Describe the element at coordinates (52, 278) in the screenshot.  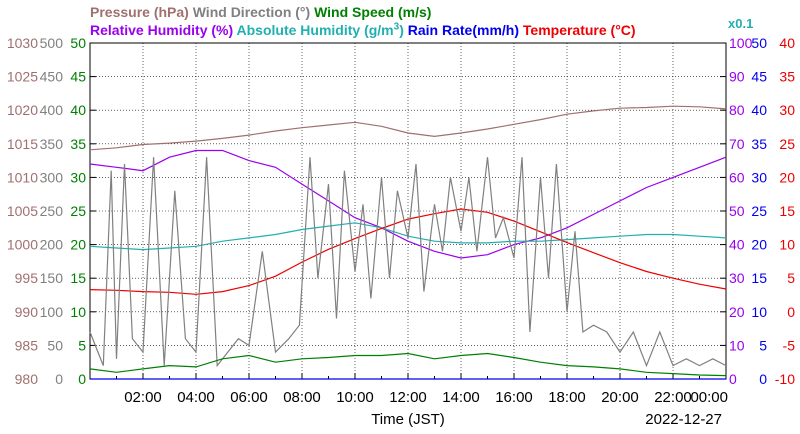
I see `y-tick-label-wind-direction: 150` at that location.